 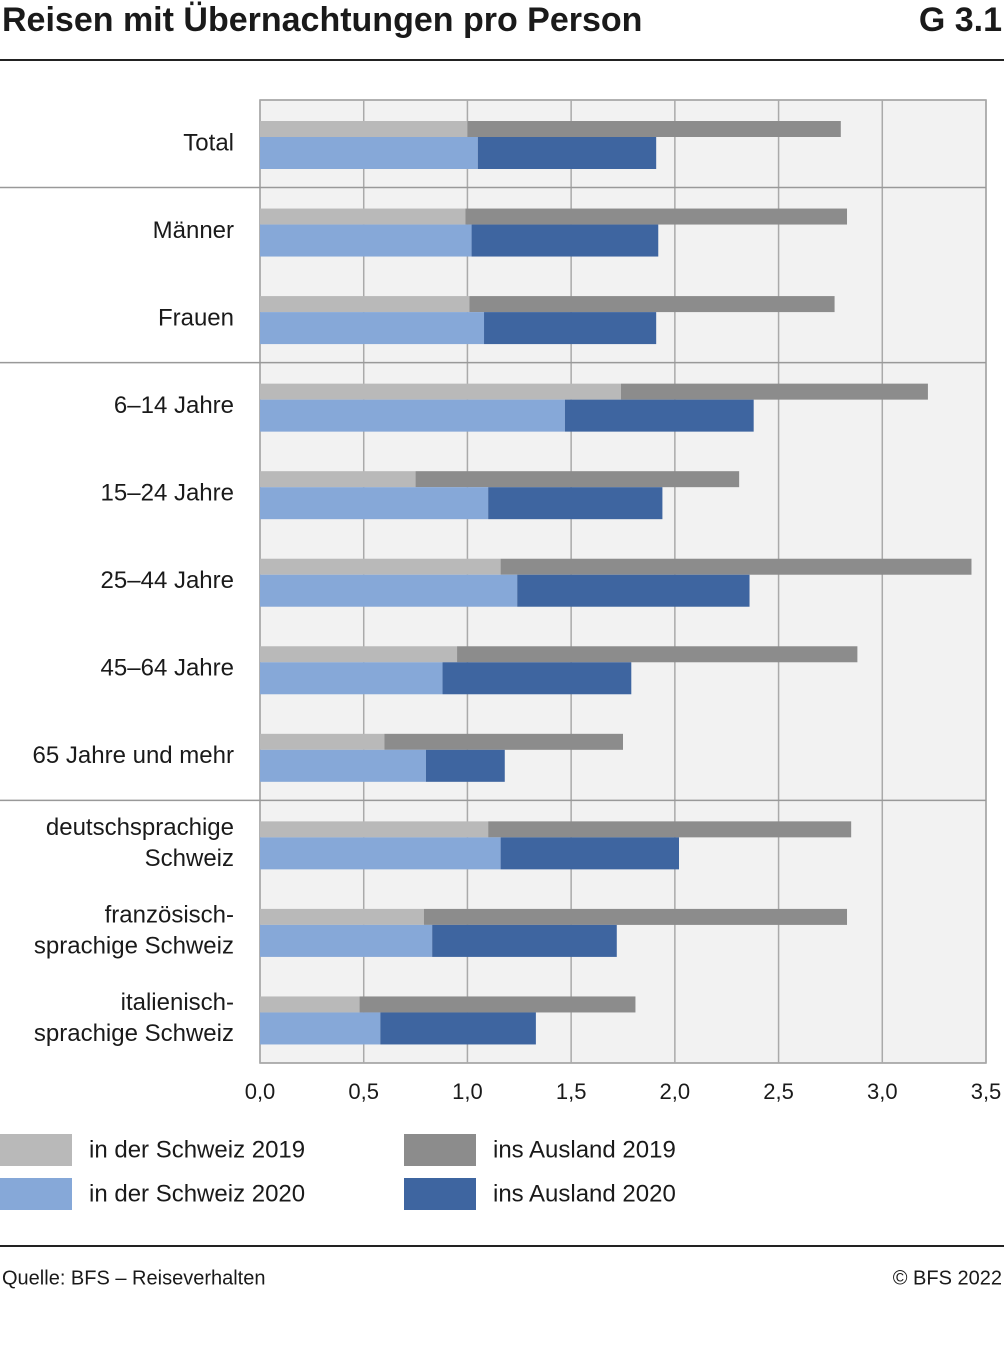 I want to click on x-tick-label: 2,5, so click(x=778, y=1091).